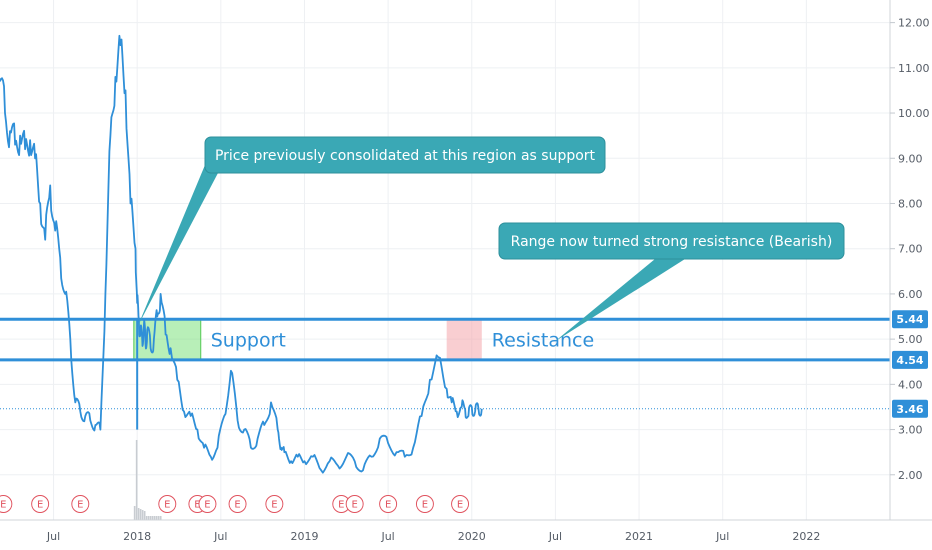 The height and width of the screenshot is (550, 932). I want to click on x-tick-label: 2020, so click(472, 536).